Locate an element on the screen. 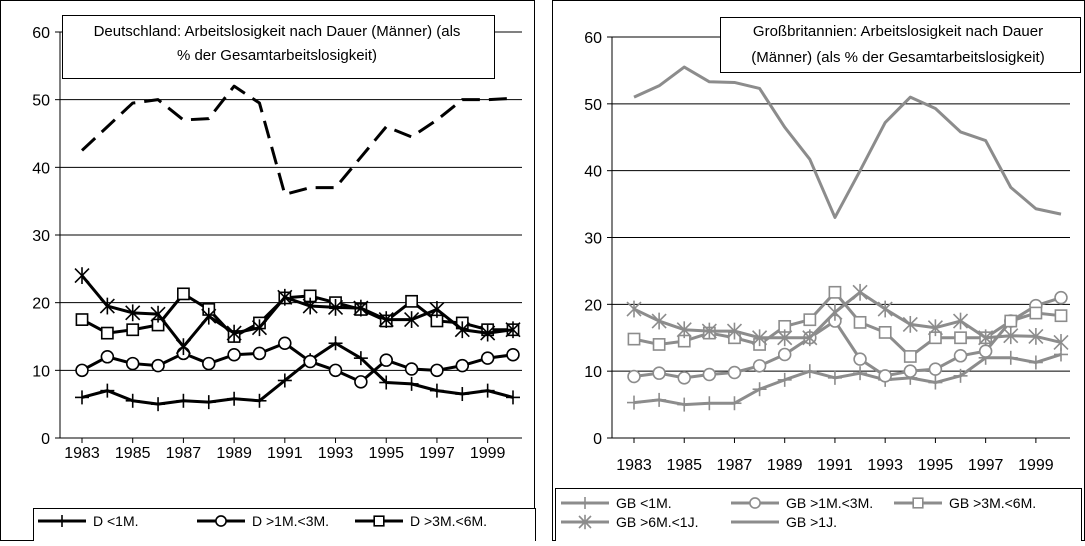 Image resolution: width=1085 pixels, height=546 pixels. title-box is located at coordinates (278, 47).